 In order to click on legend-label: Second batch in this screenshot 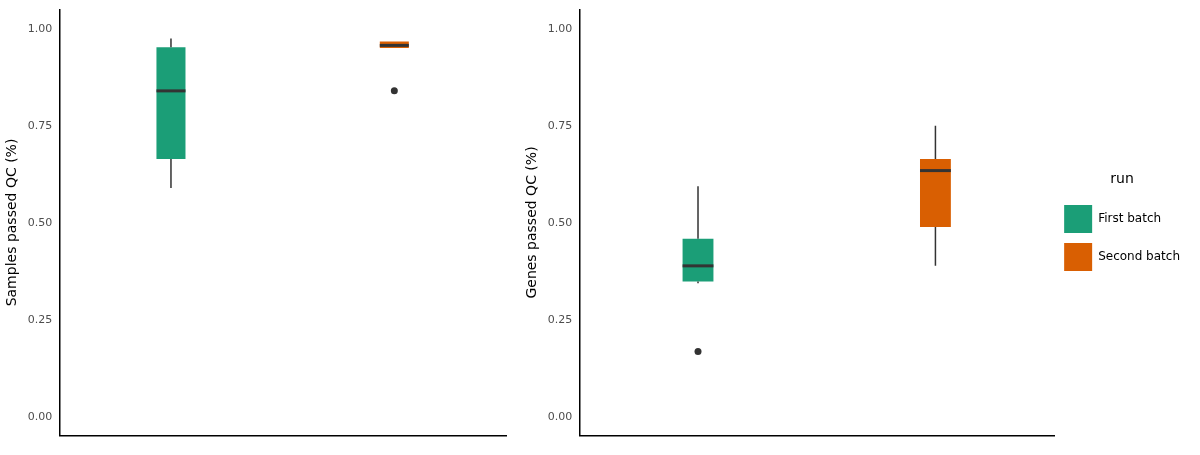, I will do `click(1139, 256)`.